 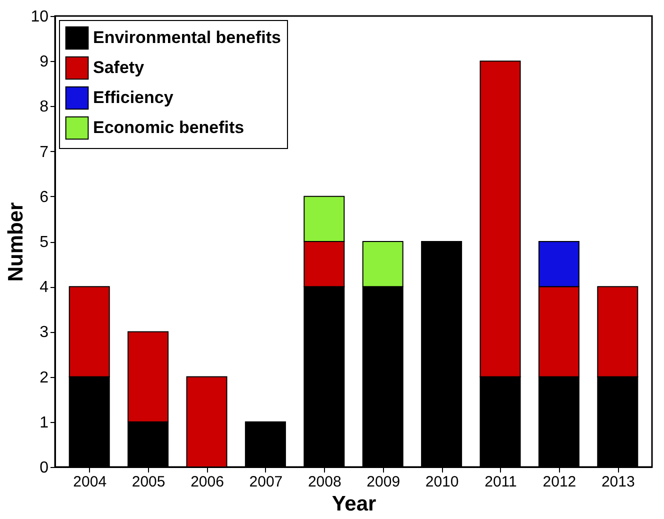 What do you see at coordinates (44, 287) in the screenshot?
I see `y-tick-label: 4` at bounding box center [44, 287].